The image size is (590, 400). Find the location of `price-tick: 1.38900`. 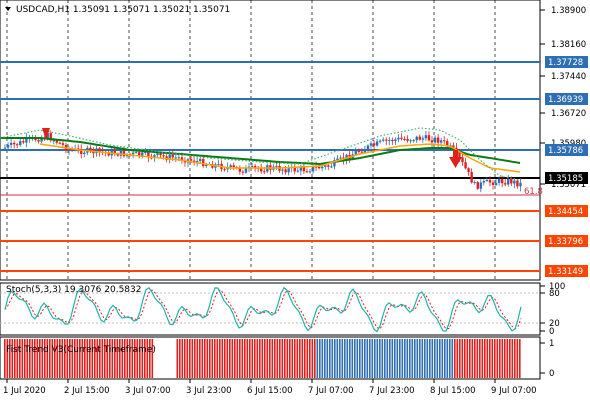

price-tick: 1.38900 is located at coordinates (568, 11).